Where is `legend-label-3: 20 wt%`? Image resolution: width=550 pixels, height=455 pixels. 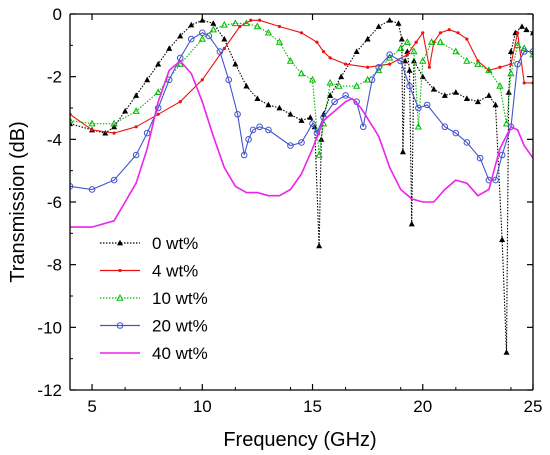 legend-label-3: 20 wt% is located at coordinates (180, 326).